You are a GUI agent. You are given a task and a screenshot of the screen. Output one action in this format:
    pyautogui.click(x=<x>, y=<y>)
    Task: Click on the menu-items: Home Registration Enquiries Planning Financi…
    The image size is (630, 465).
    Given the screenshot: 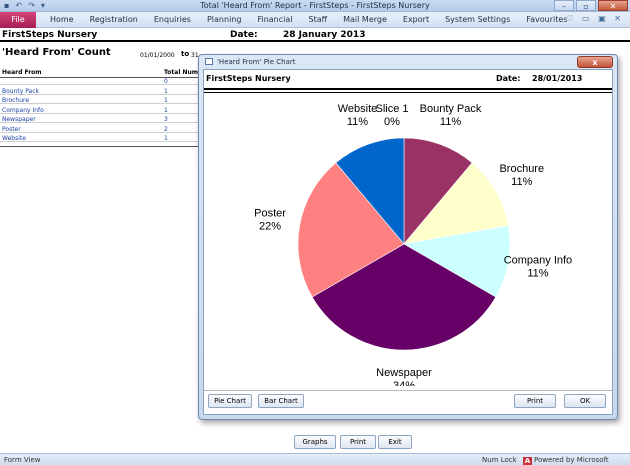 What is the action you would take?
    pyautogui.click(x=308, y=20)
    